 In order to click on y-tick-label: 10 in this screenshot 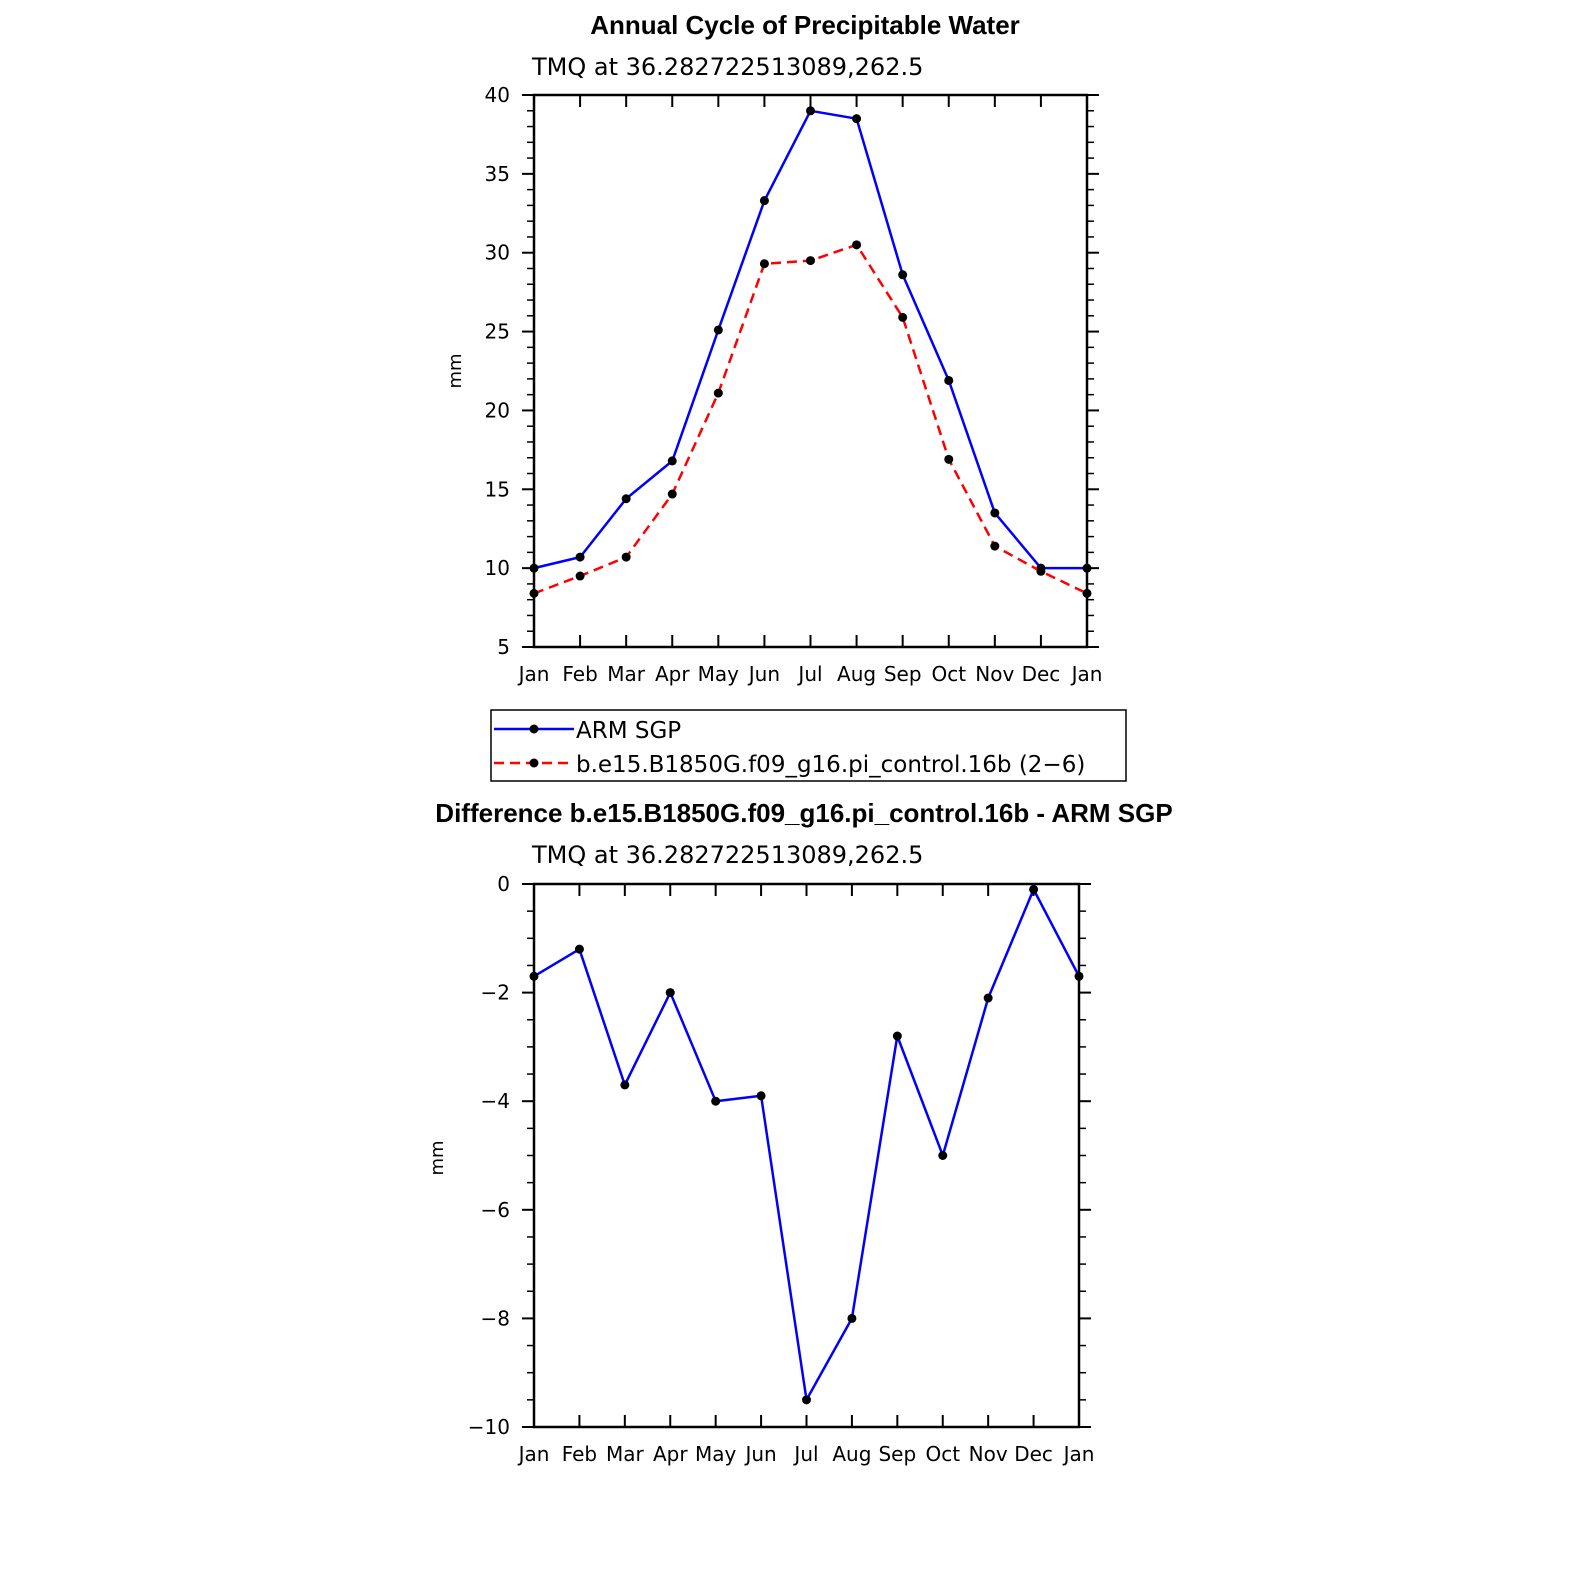, I will do `click(497, 568)`.